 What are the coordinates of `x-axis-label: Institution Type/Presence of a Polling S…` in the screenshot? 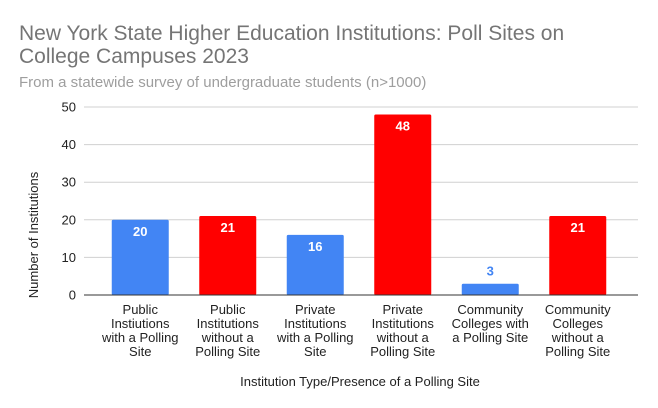 It's located at (360, 381).